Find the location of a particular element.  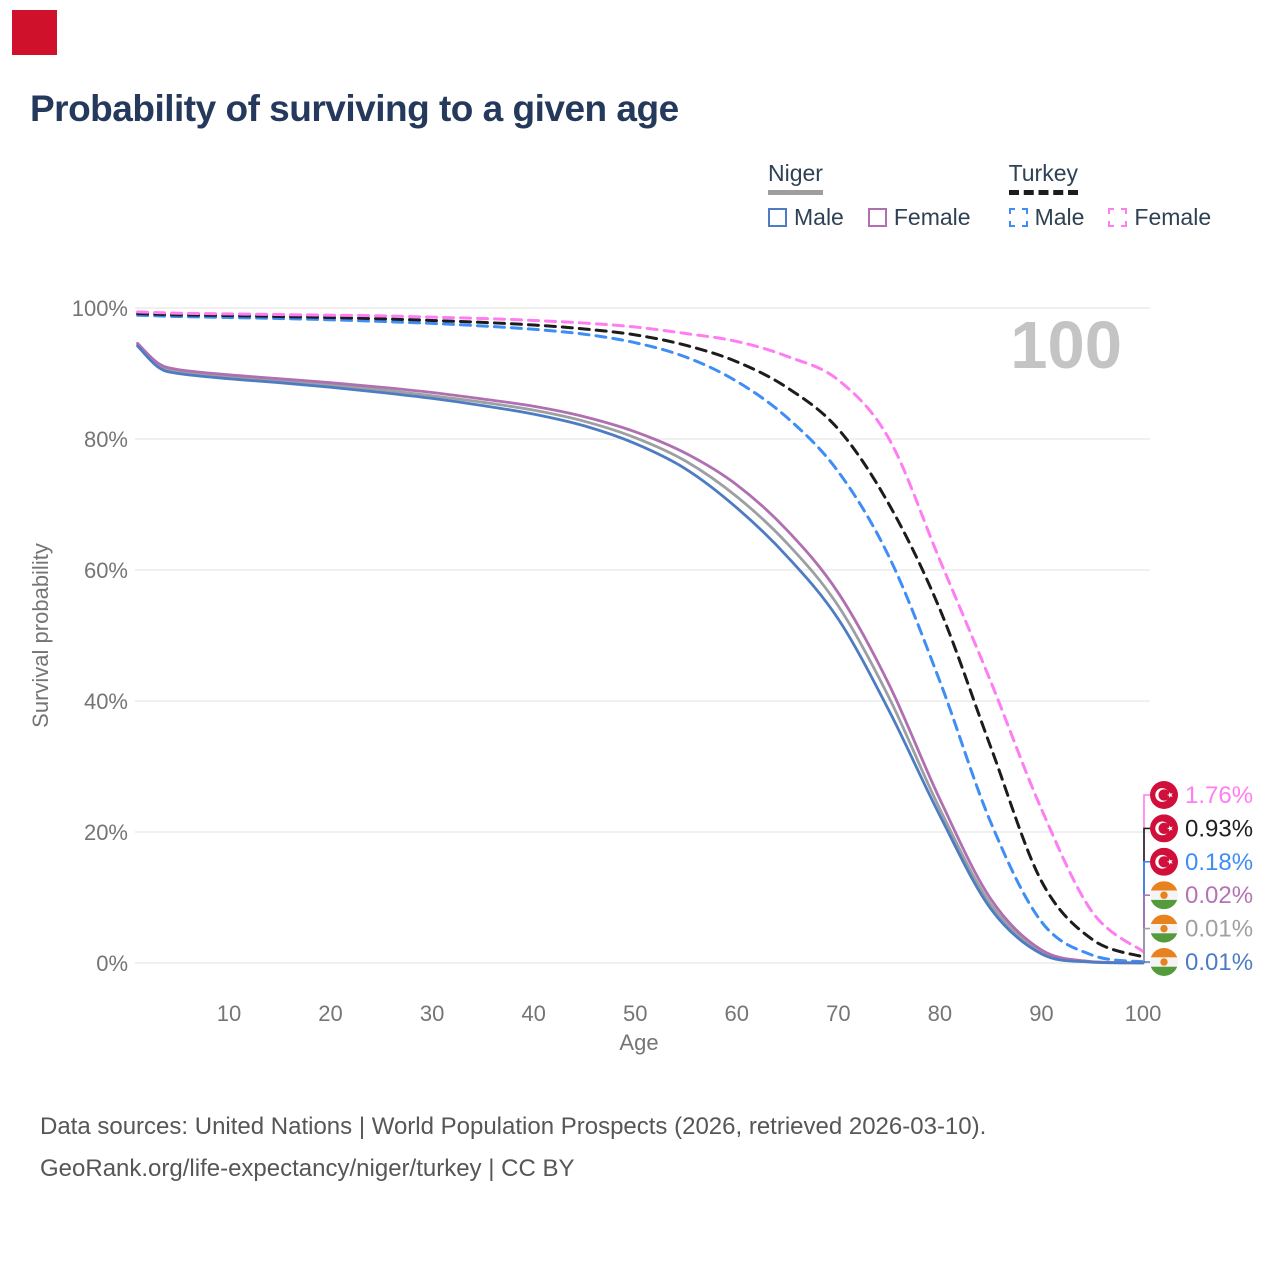

legend-group-title-niger: Niger is located at coordinates (795, 177).